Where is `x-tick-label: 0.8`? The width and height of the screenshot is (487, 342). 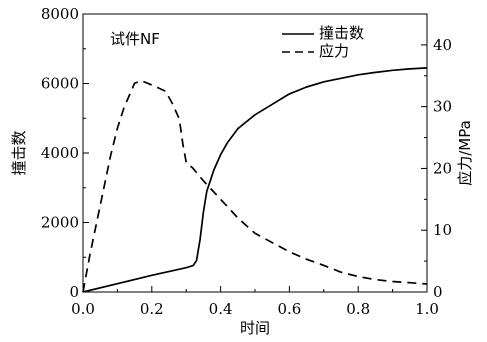
x-tick-label: 0.8 is located at coordinates (358, 309).